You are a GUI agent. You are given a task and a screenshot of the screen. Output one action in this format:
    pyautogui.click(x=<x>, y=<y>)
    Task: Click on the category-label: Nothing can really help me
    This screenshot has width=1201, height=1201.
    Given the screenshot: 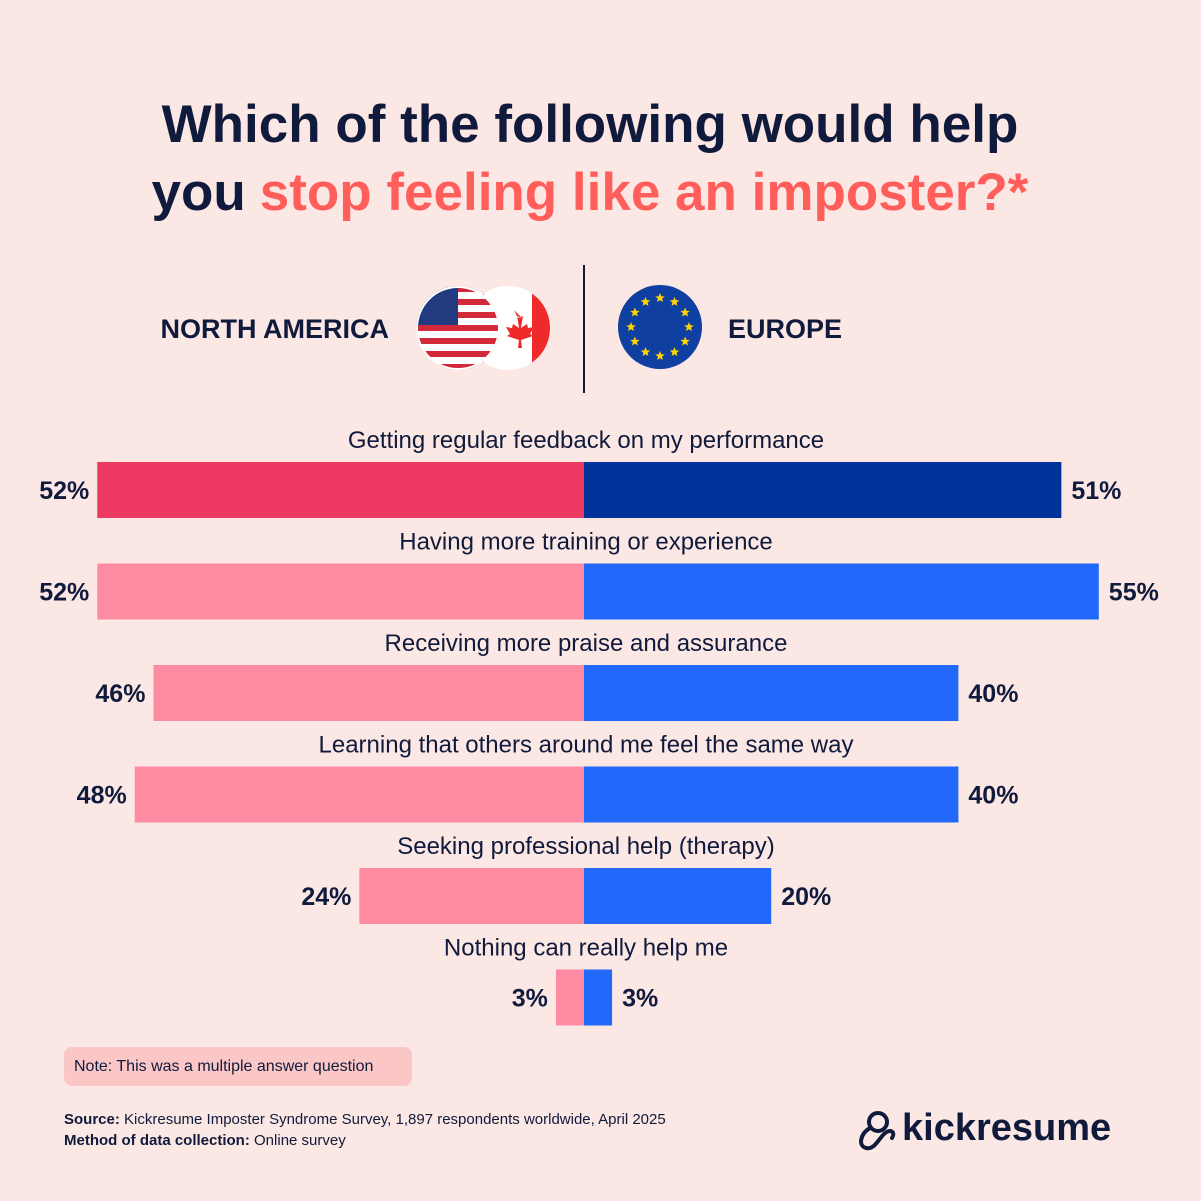 What is the action you would take?
    pyautogui.click(x=586, y=948)
    